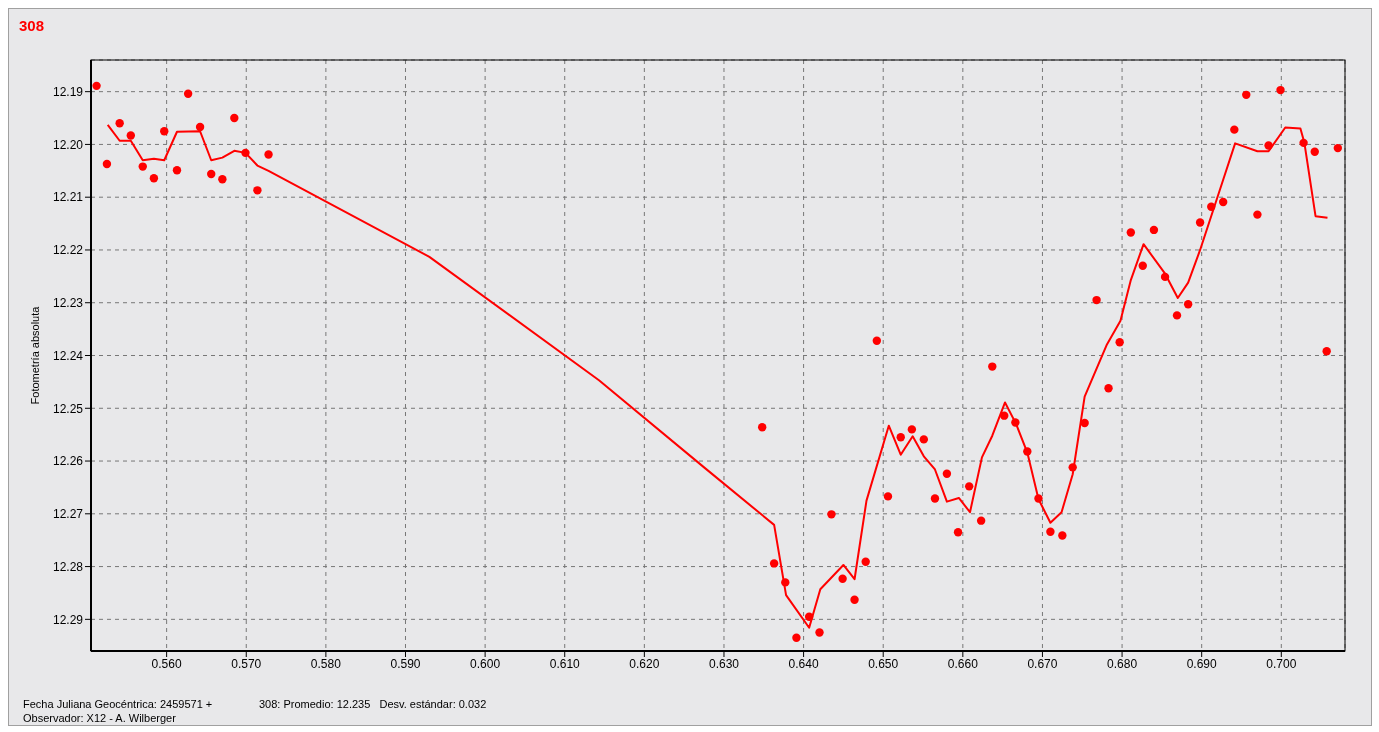 The height and width of the screenshot is (732, 1379). Describe the element at coordinates (963, 663) in the screenshot. I see `x-tick-label: 0.660` at that location.